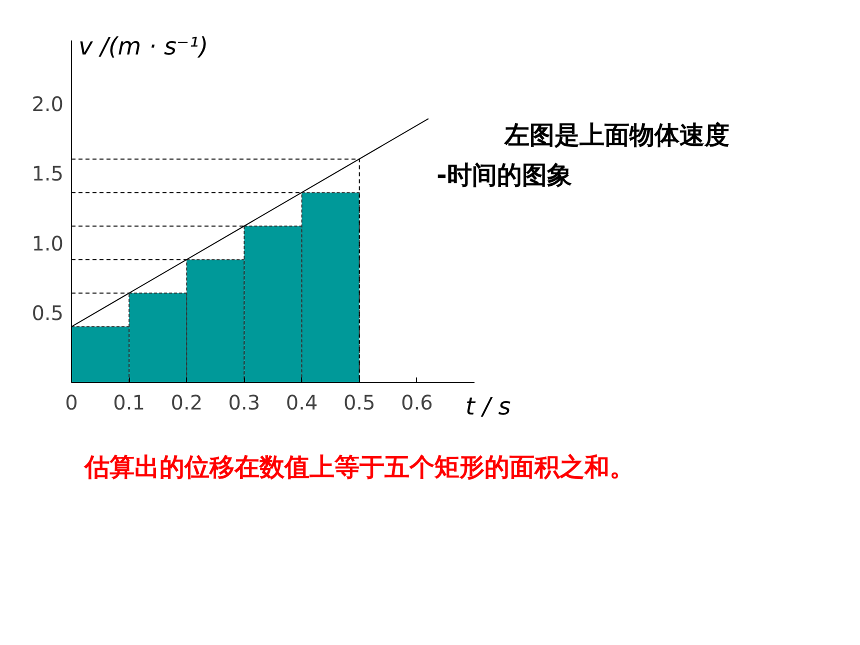 Image resolution: width=860 pixels, height=645 pixels. I want to click on x-tick-label: 0.6, so click(417, 402).